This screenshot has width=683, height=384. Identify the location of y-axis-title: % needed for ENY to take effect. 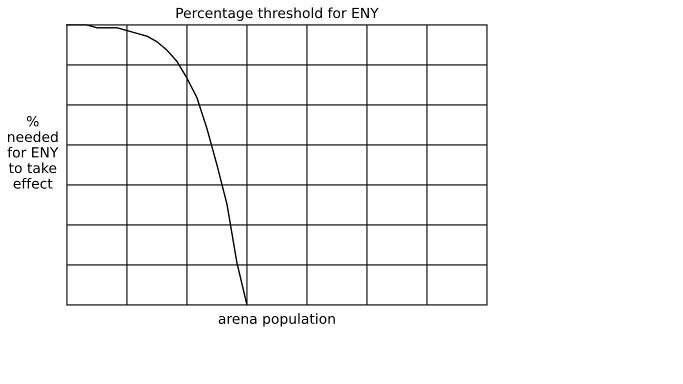
(33, 152).